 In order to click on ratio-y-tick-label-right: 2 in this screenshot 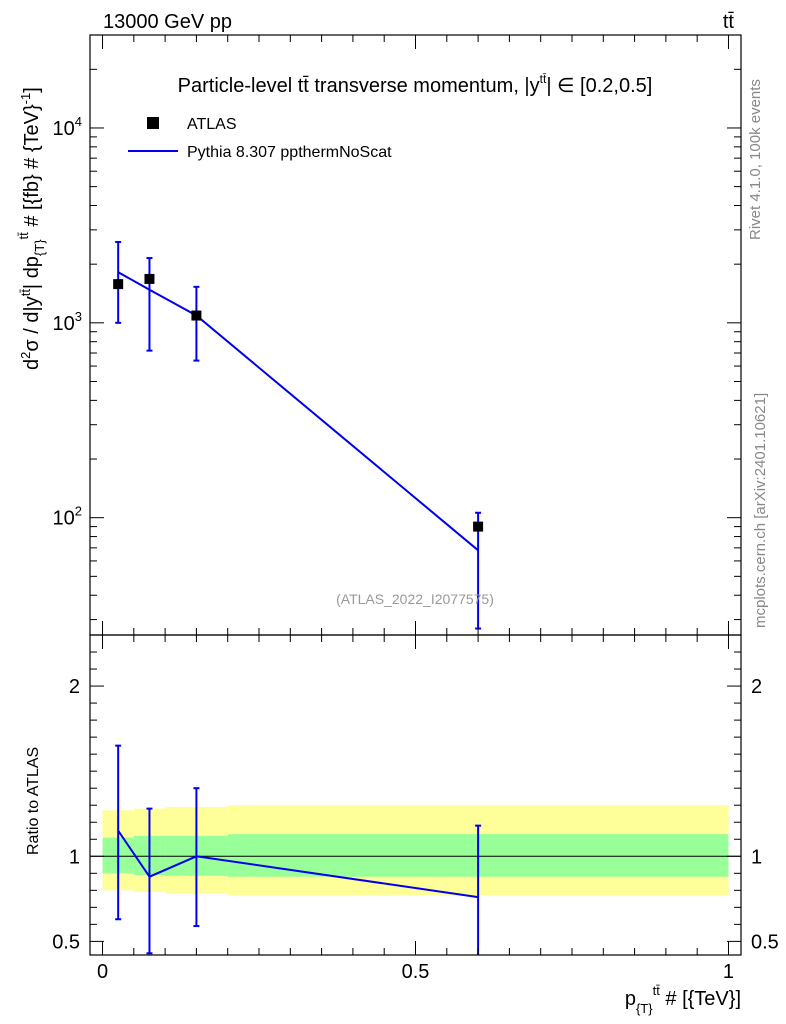, I will do `click(756, 687)`.